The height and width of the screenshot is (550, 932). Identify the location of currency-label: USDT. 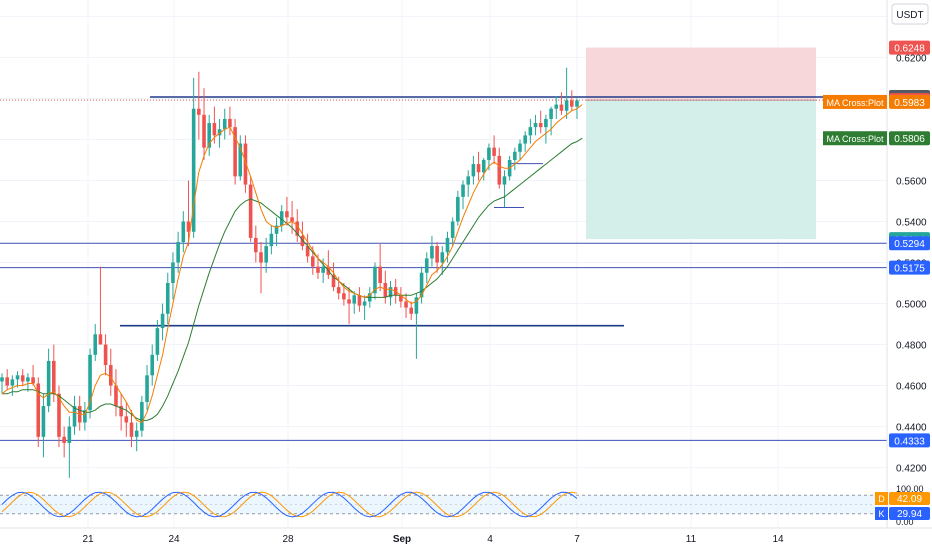
(909, 15).